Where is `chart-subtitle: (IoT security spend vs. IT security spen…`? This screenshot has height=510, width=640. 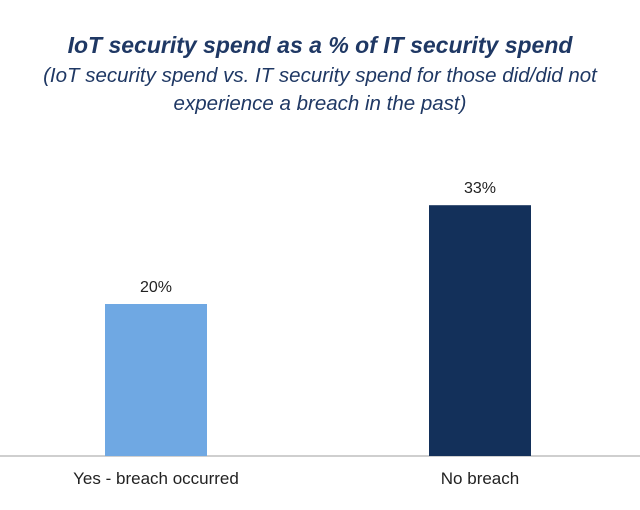
chart-subtitle: (IoT security spend vs. IT security spen… is located at coordinates (320, 89).